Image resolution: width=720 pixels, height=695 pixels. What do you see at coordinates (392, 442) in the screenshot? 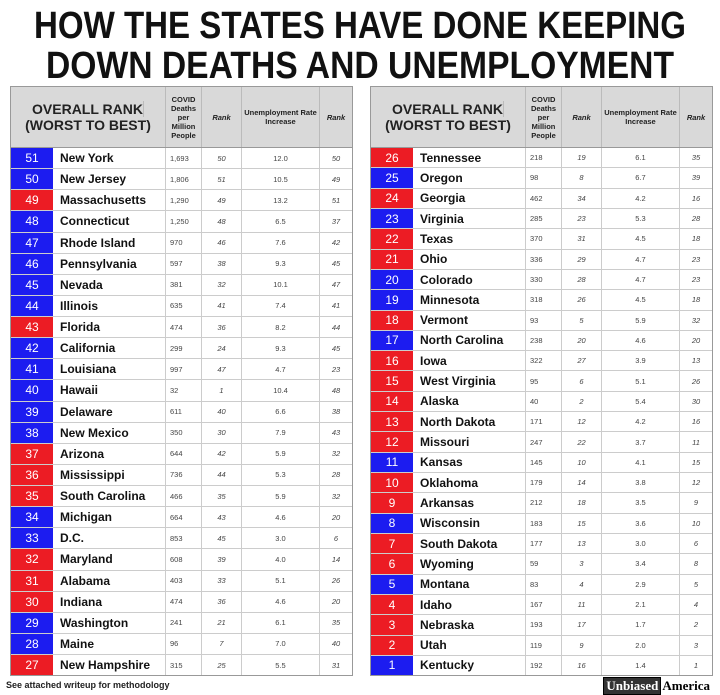
I see `overall-rank: 12` at bounding box center [392, 442].